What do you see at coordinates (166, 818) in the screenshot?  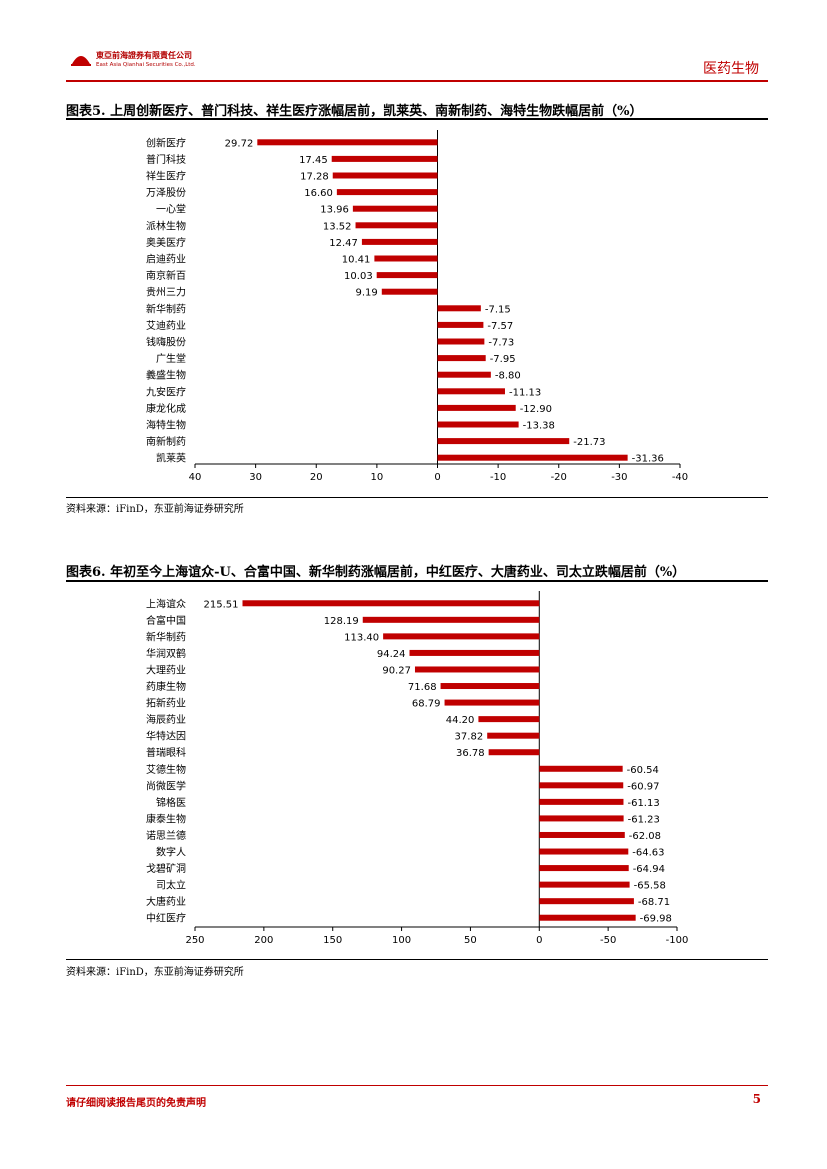 I see `category-label: 康泰生物` at bounding box center [166, 818].